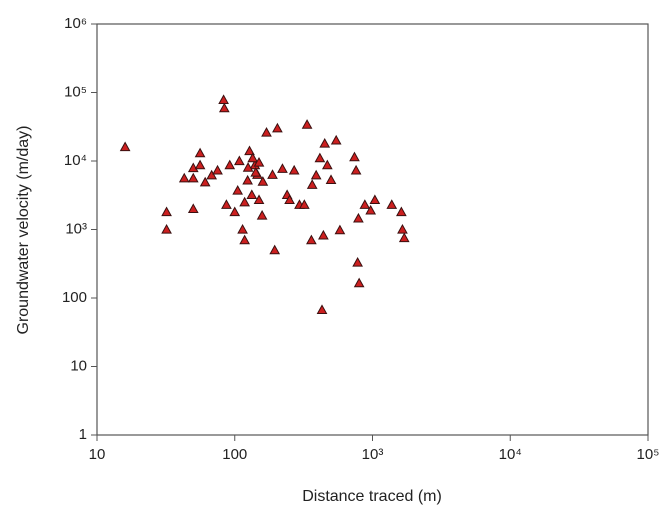 The height and width of the screenshot is (516, 668). What do you see at coordinates (648, 454) in the screenshot?
I see `x-tick-label: 10⁵` at bounding box center [648, 454].